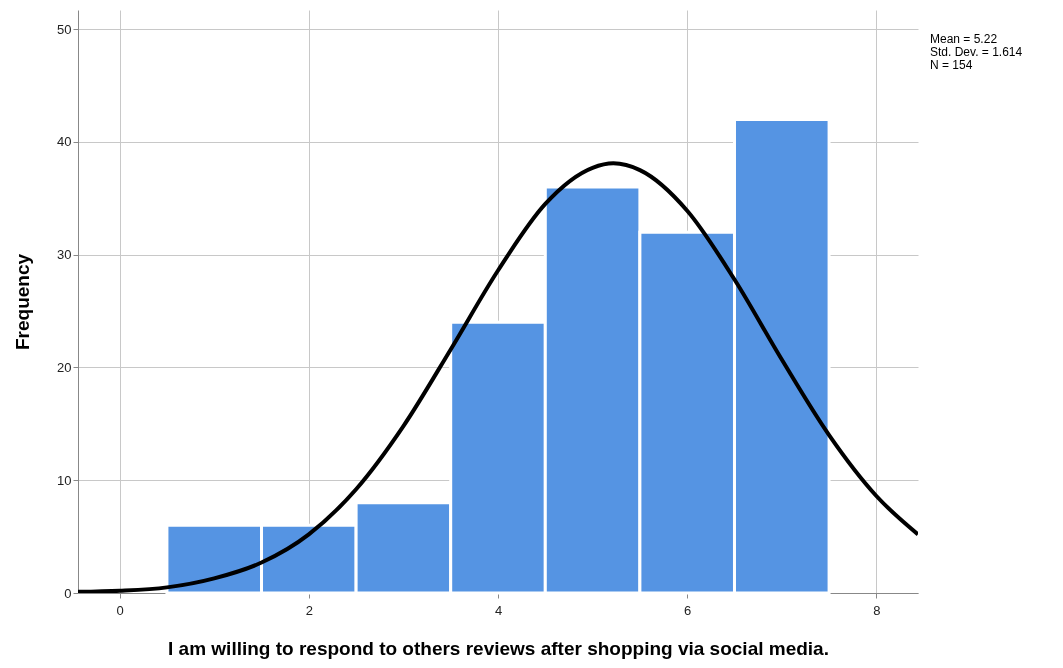  I want to click on y-tick-label: 0, so click(68, 593).